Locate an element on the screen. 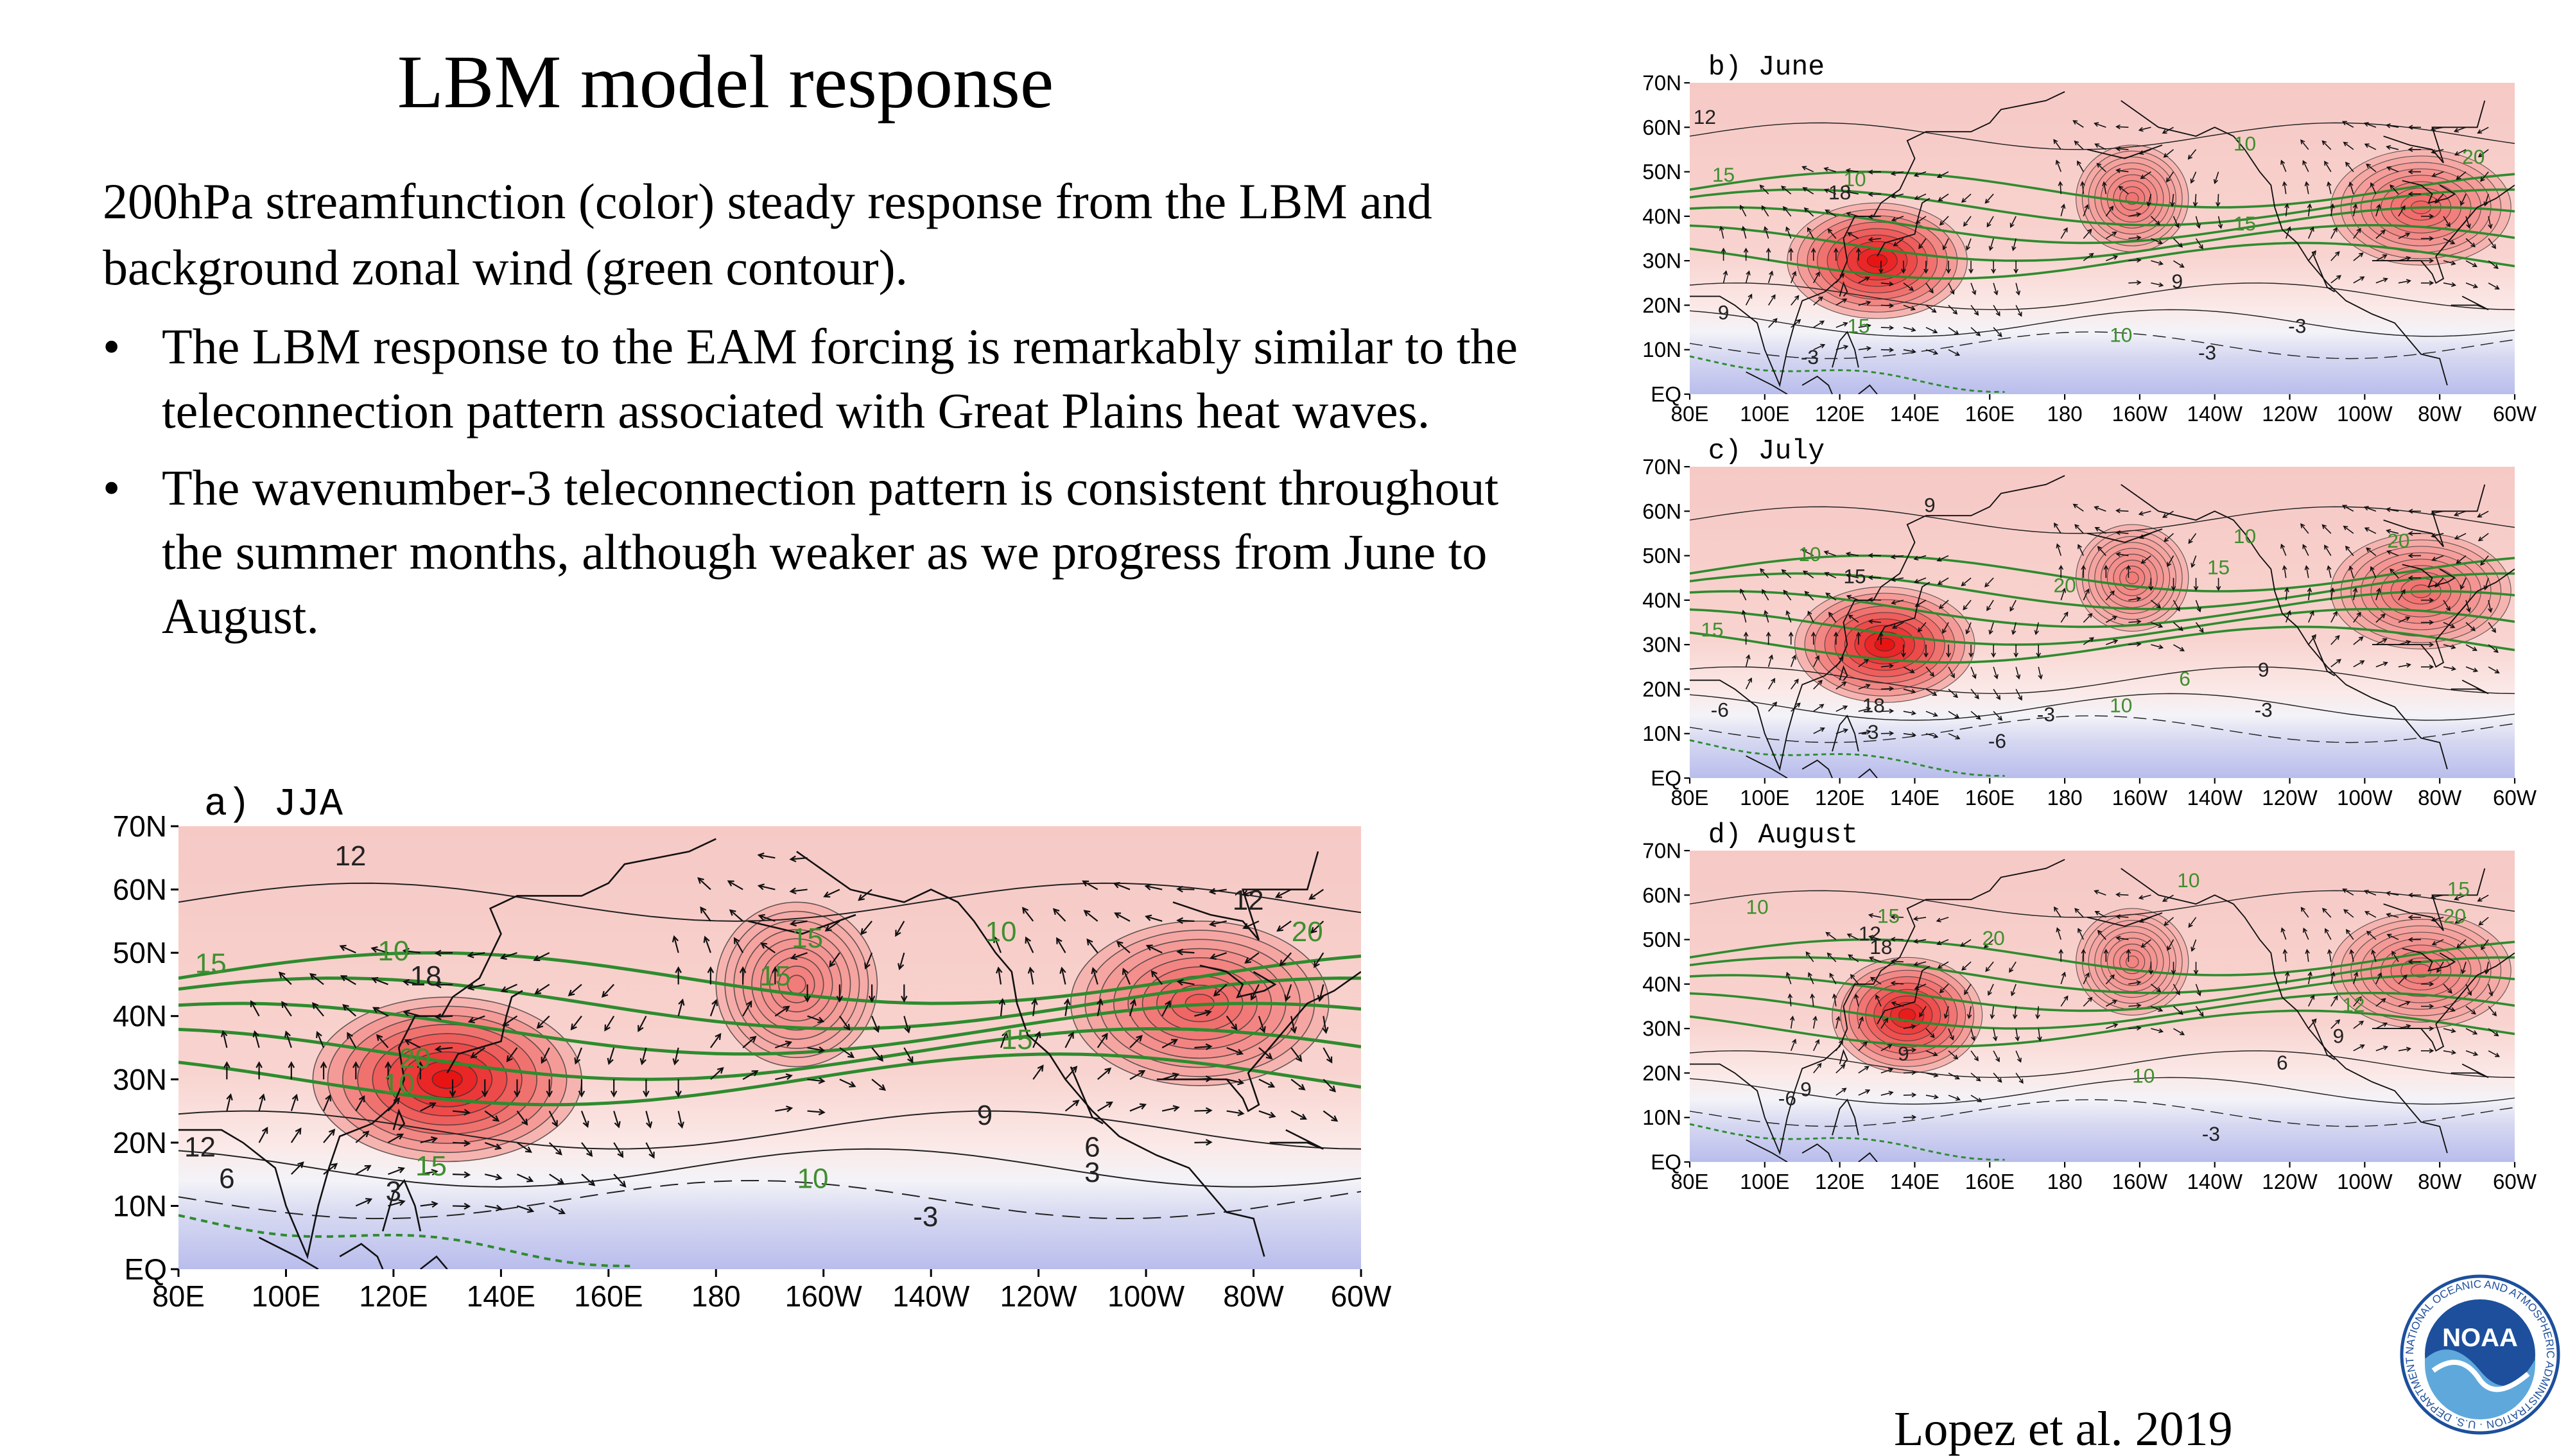 The height and width of the screenshot is (1456, 2568). streamfunction-contour-label: -6 is located at coordinates (1997, 740).